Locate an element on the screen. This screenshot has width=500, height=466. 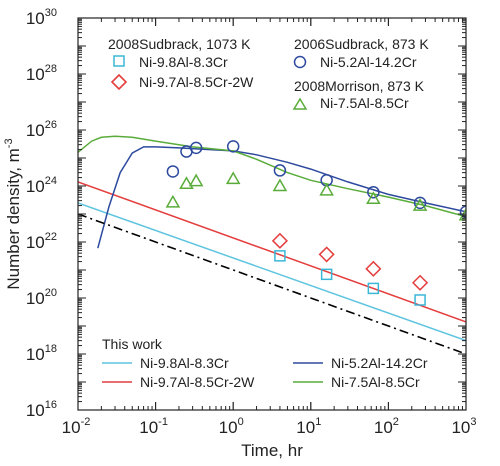
y-axis-title-main: Number density, m is located at coordinates (13, 218).